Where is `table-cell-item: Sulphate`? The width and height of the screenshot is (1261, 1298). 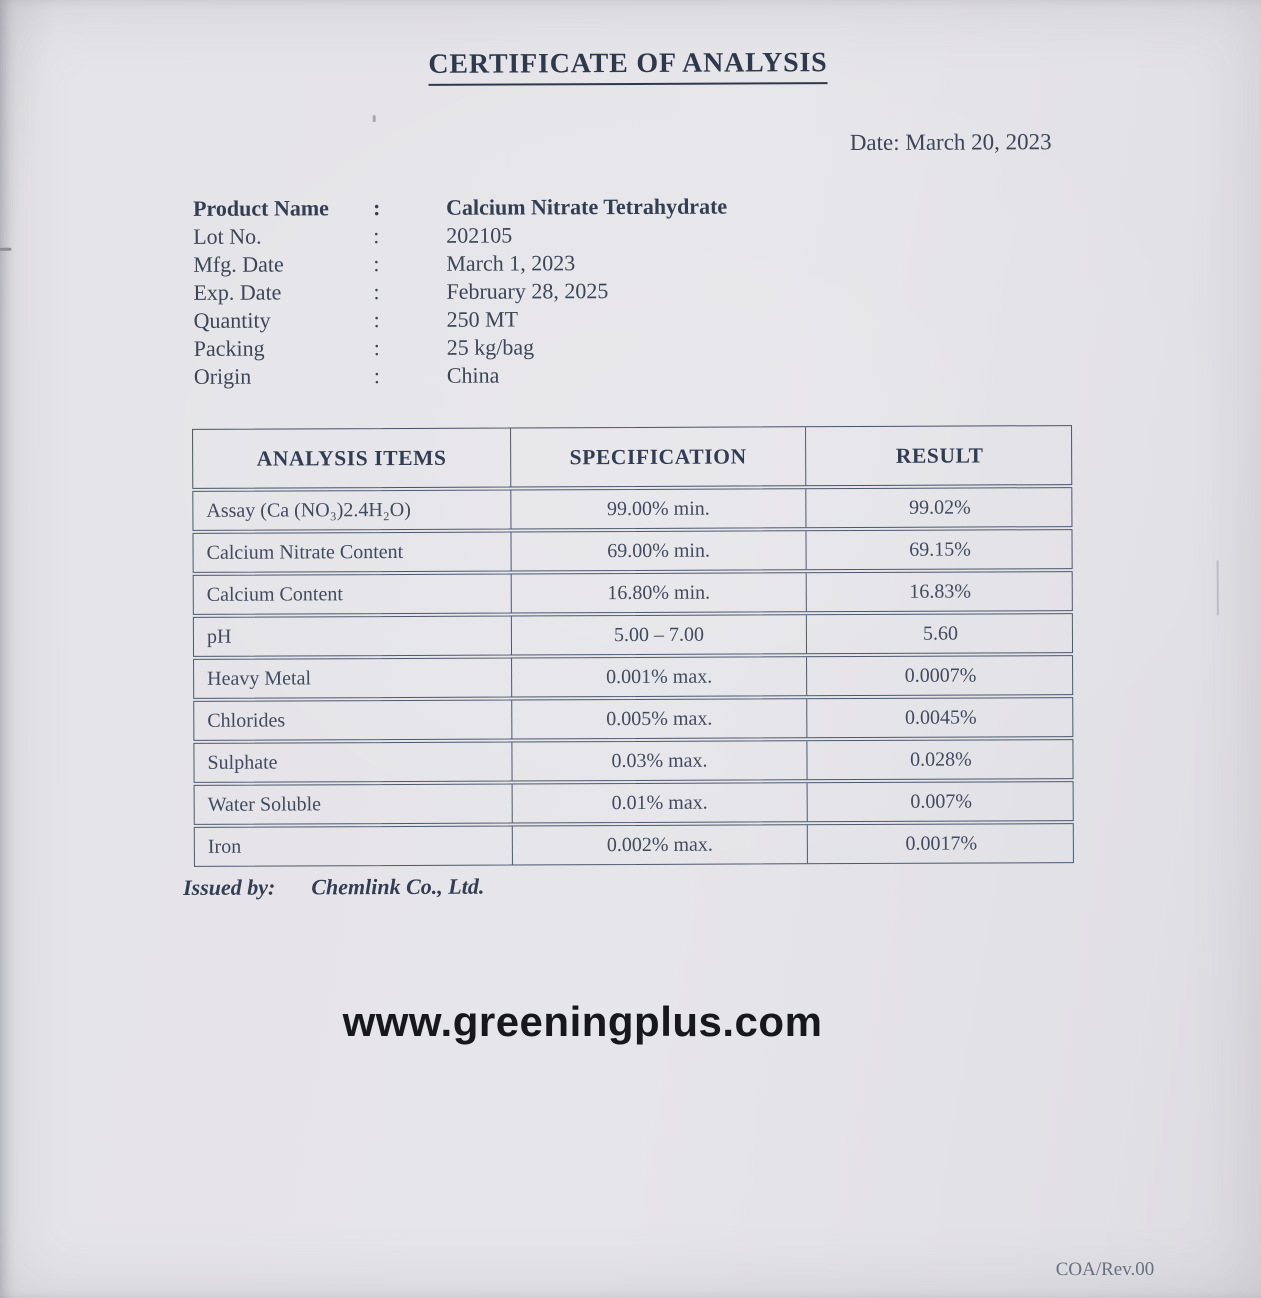
table-cell-item: Sulphate is located at coordinates (242, 762).